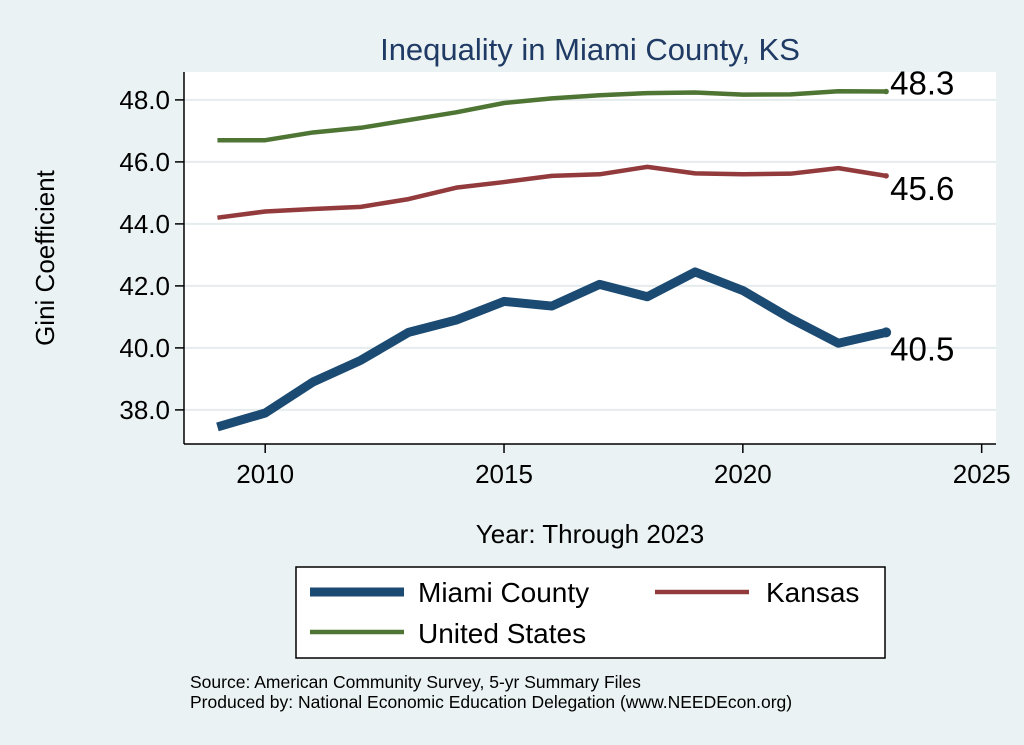 Image resolution: width=1024 pixels, height=745 pixels. Describe the element at coordinates (922, 188) in the screenshot. I see `end-label-kansas: 45.6` at that location.